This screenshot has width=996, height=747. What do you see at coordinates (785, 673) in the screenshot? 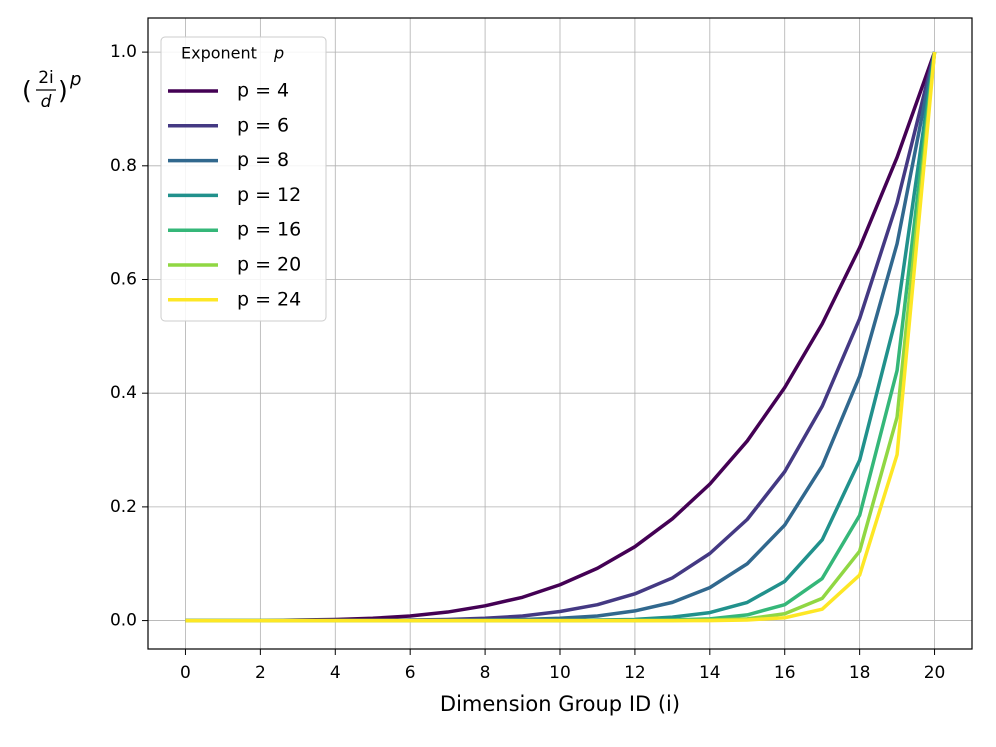
I see `x-tick-label: 16` at bounding box center [785, 673].